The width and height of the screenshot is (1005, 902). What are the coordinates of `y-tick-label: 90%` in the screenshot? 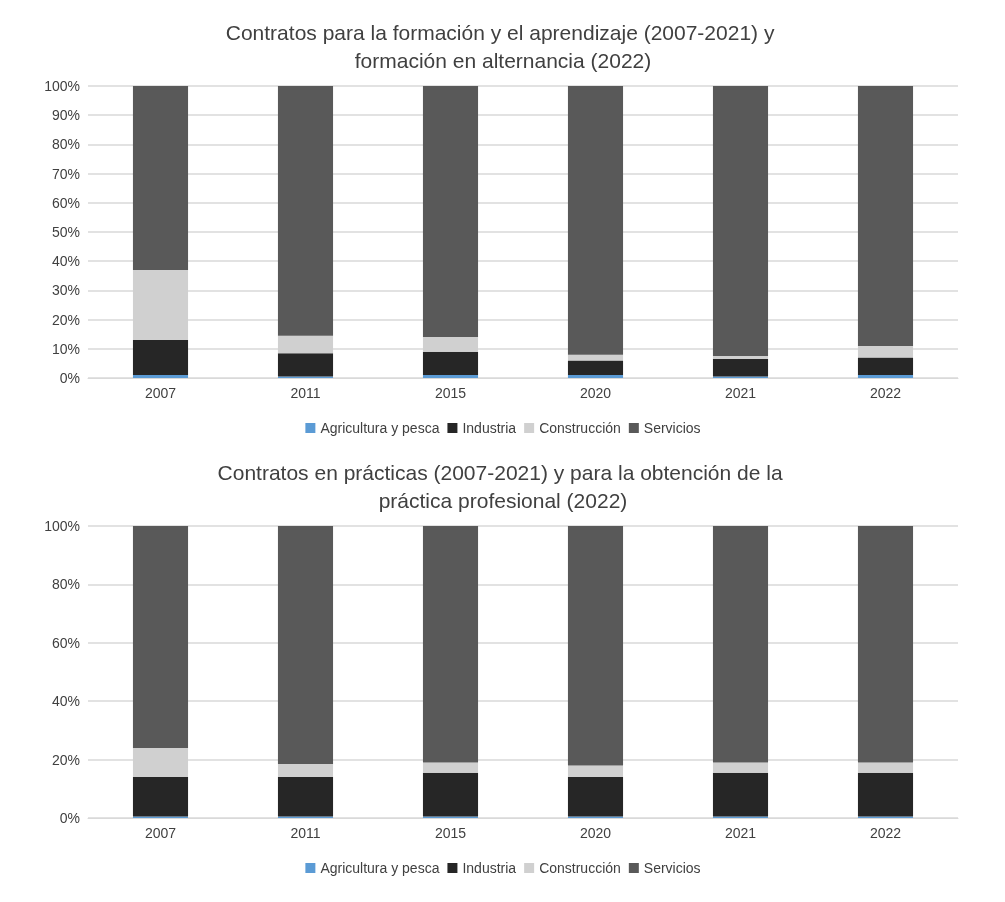 It's located at (65, 115).